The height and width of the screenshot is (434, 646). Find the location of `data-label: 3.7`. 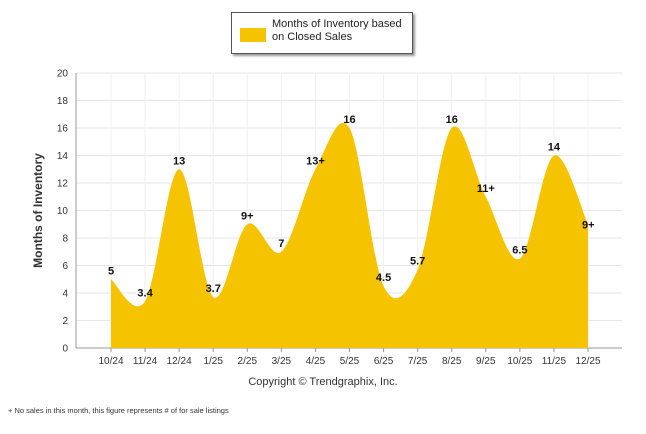

data-label: 3.7 is located at coordinates (213, 289).